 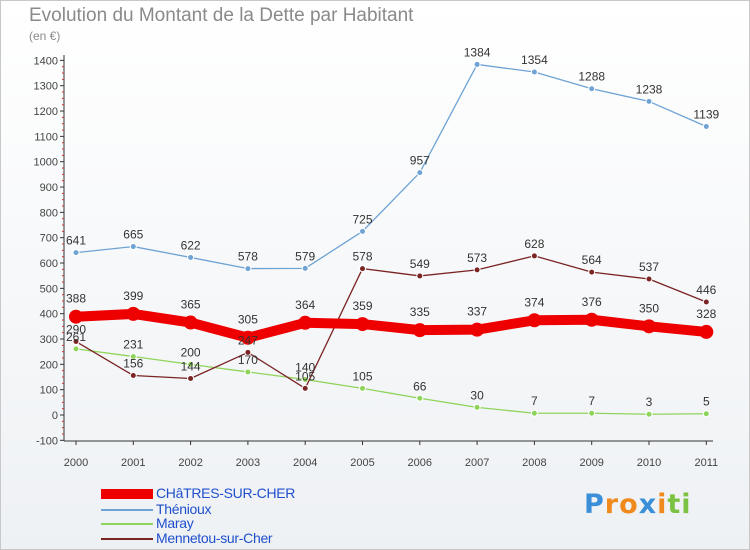 I want to click on y-tick-label: 800, so click(x=49, y=213).